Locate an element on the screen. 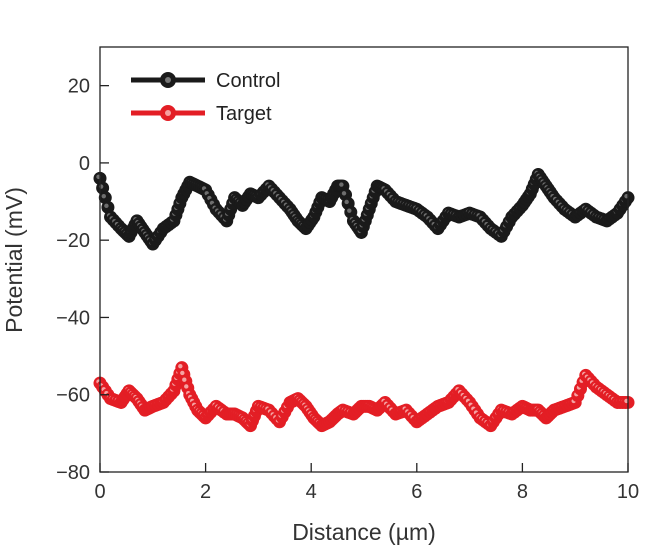 The image size is (659, 548). x-tick-label: 8 is located at coordinates (522, 492).